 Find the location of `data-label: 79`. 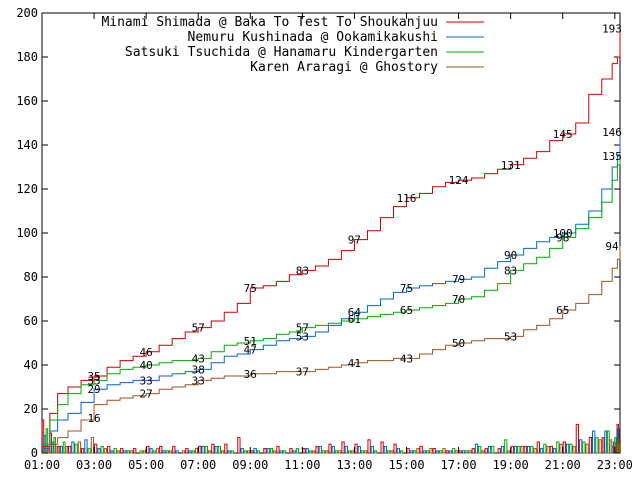

data-label: 79 is located at coordinates (458, 279).